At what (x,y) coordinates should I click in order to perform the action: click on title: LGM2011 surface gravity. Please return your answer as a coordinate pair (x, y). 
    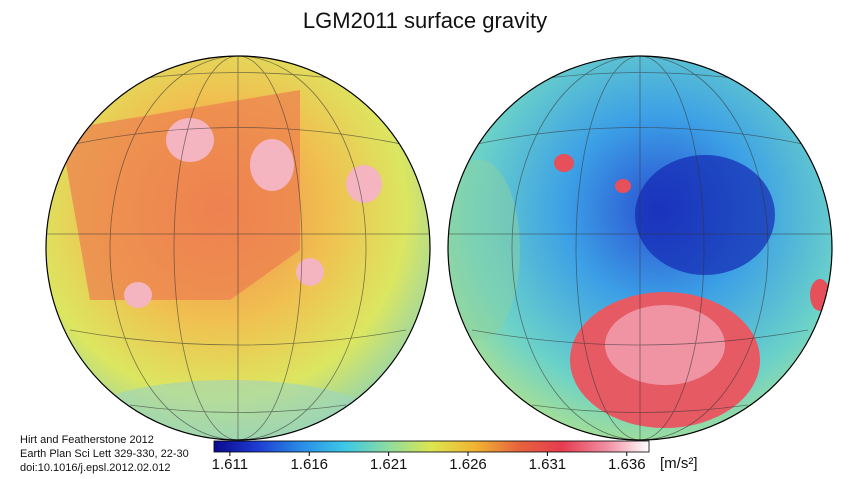
    Looking at the image, I should click on (425, 20).